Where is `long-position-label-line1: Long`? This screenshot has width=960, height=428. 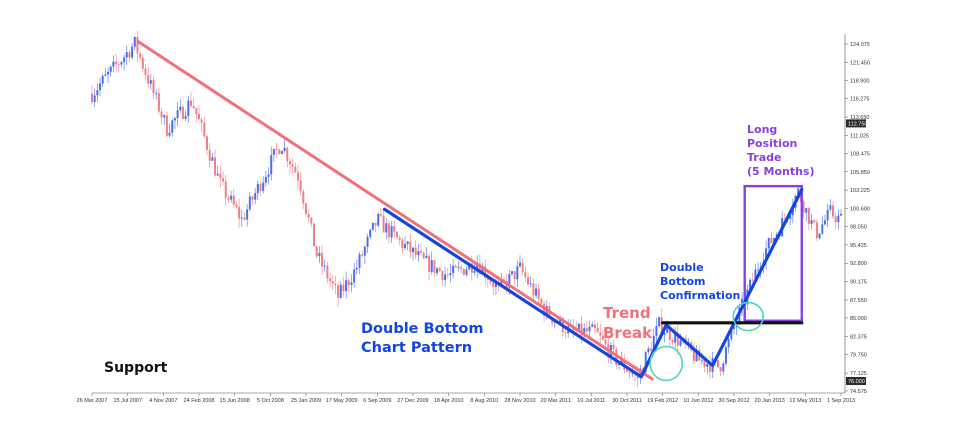 long-position-label-line1: Long is located at coordinates (762, 129).